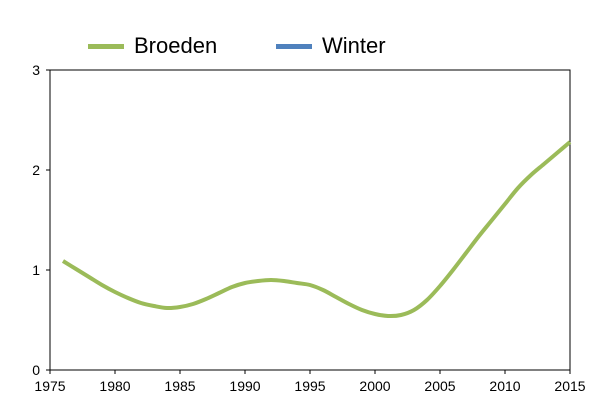 The width and height of the screenshot is (600, 400). Describe the element at coordinates (569, 386) in the screenshot. I see `x-tick-label: 2015` at that location.